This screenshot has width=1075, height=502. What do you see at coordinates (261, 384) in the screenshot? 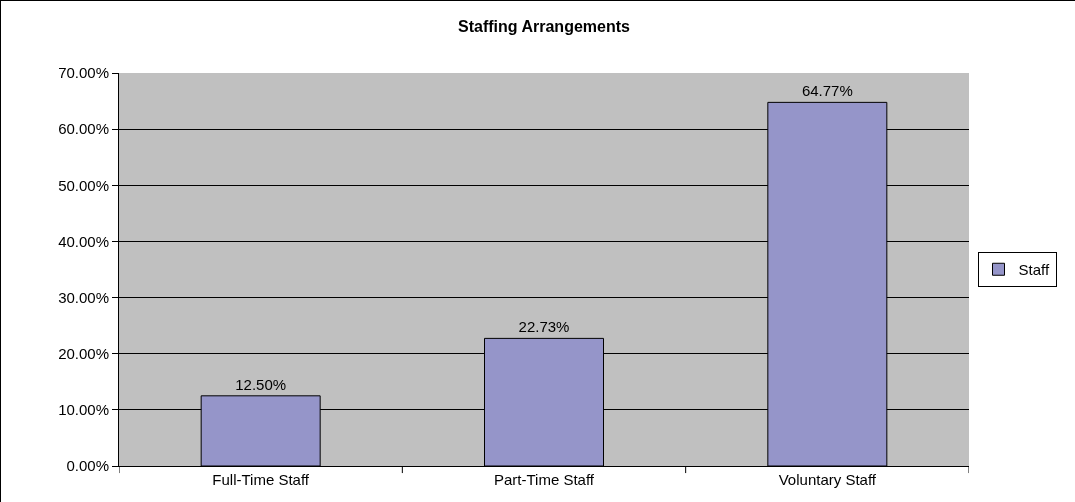
I see `data-label: 12.50%` at bounding box center [261, 384].